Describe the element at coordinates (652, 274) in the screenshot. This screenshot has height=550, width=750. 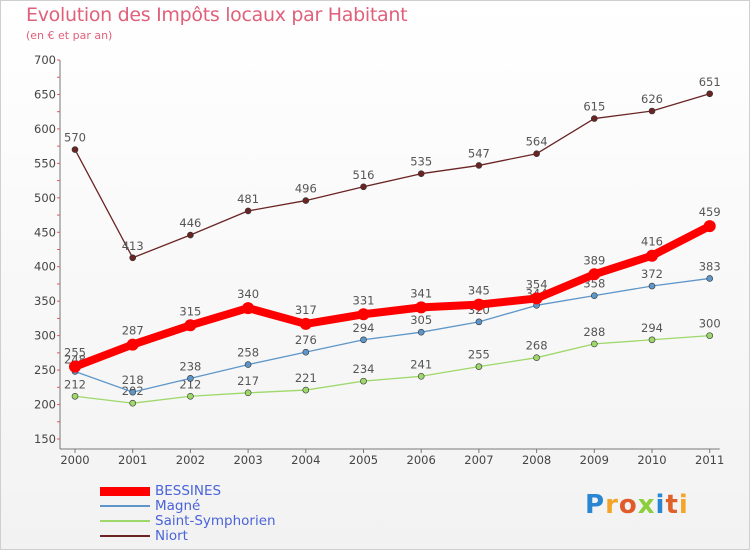
I see `data-label-magne: 372` at that location.